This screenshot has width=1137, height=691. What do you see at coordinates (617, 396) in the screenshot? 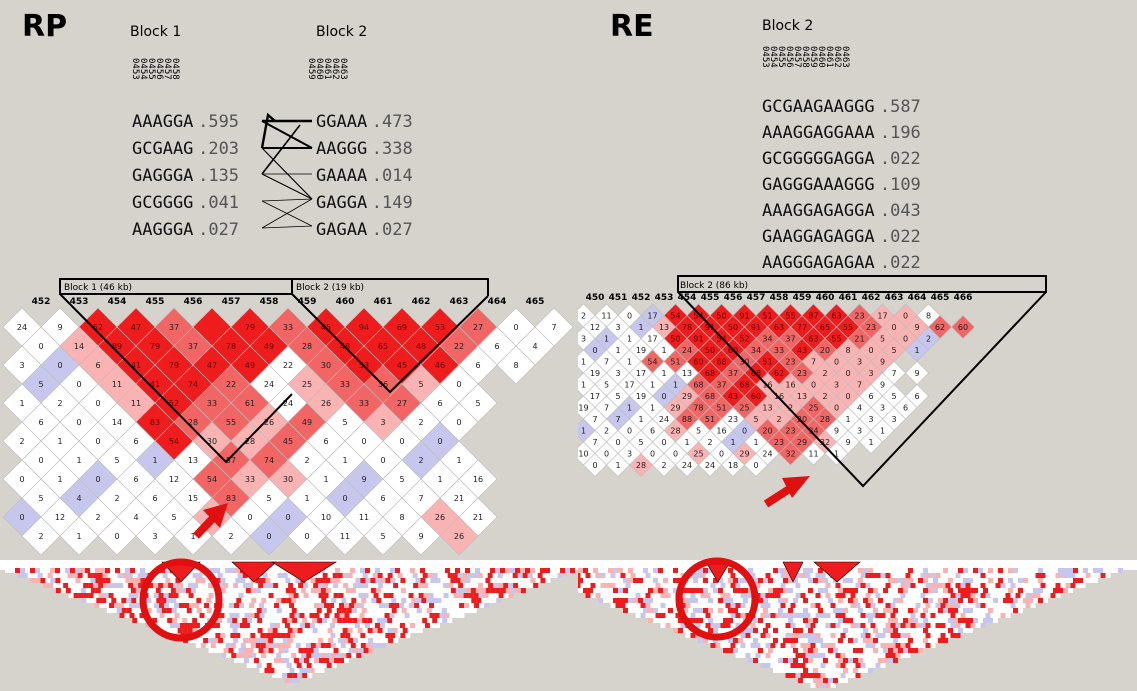
I see `ld-value-label: 5` at bounding box center [617, 396].